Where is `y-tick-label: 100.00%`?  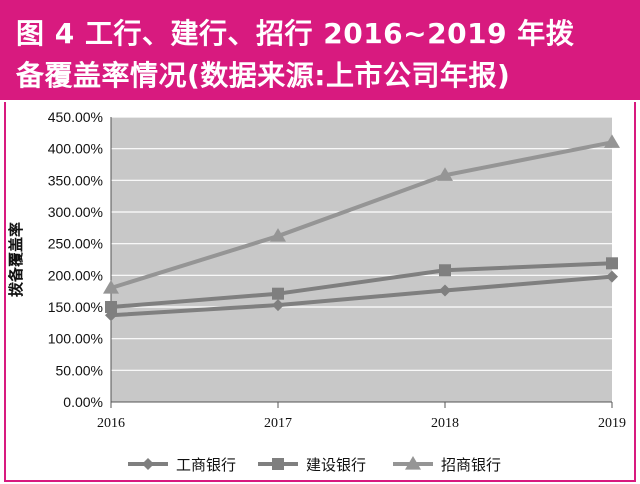
y-tick-label: 100.00% is located at coordinates (75, 339).